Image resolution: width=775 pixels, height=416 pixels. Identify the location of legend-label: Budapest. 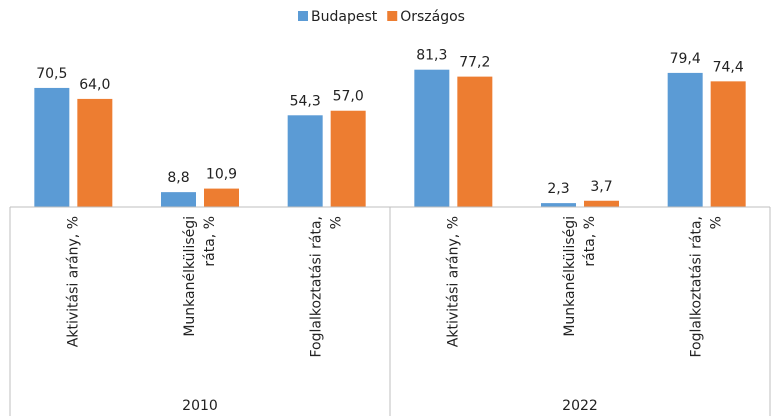
(344, 17).